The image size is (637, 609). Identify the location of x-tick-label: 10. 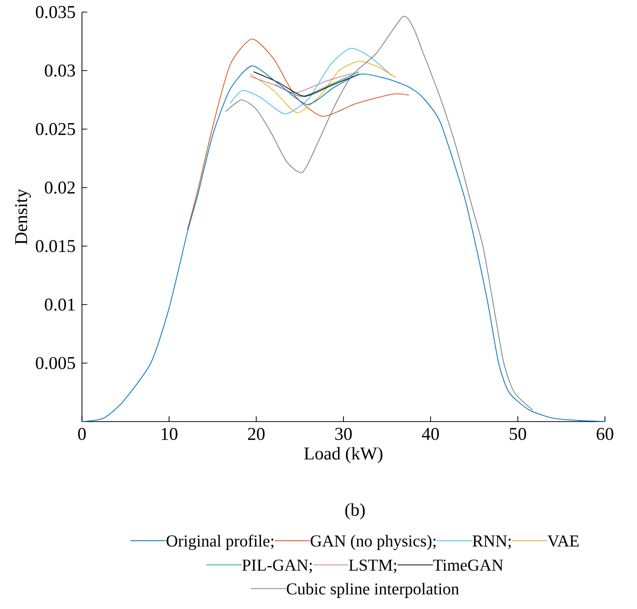
(170, 434).